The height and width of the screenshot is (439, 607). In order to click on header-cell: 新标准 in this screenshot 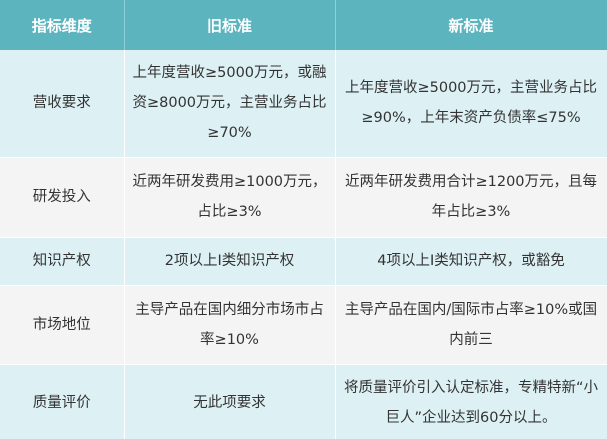, I will do `click(471, 25)`.